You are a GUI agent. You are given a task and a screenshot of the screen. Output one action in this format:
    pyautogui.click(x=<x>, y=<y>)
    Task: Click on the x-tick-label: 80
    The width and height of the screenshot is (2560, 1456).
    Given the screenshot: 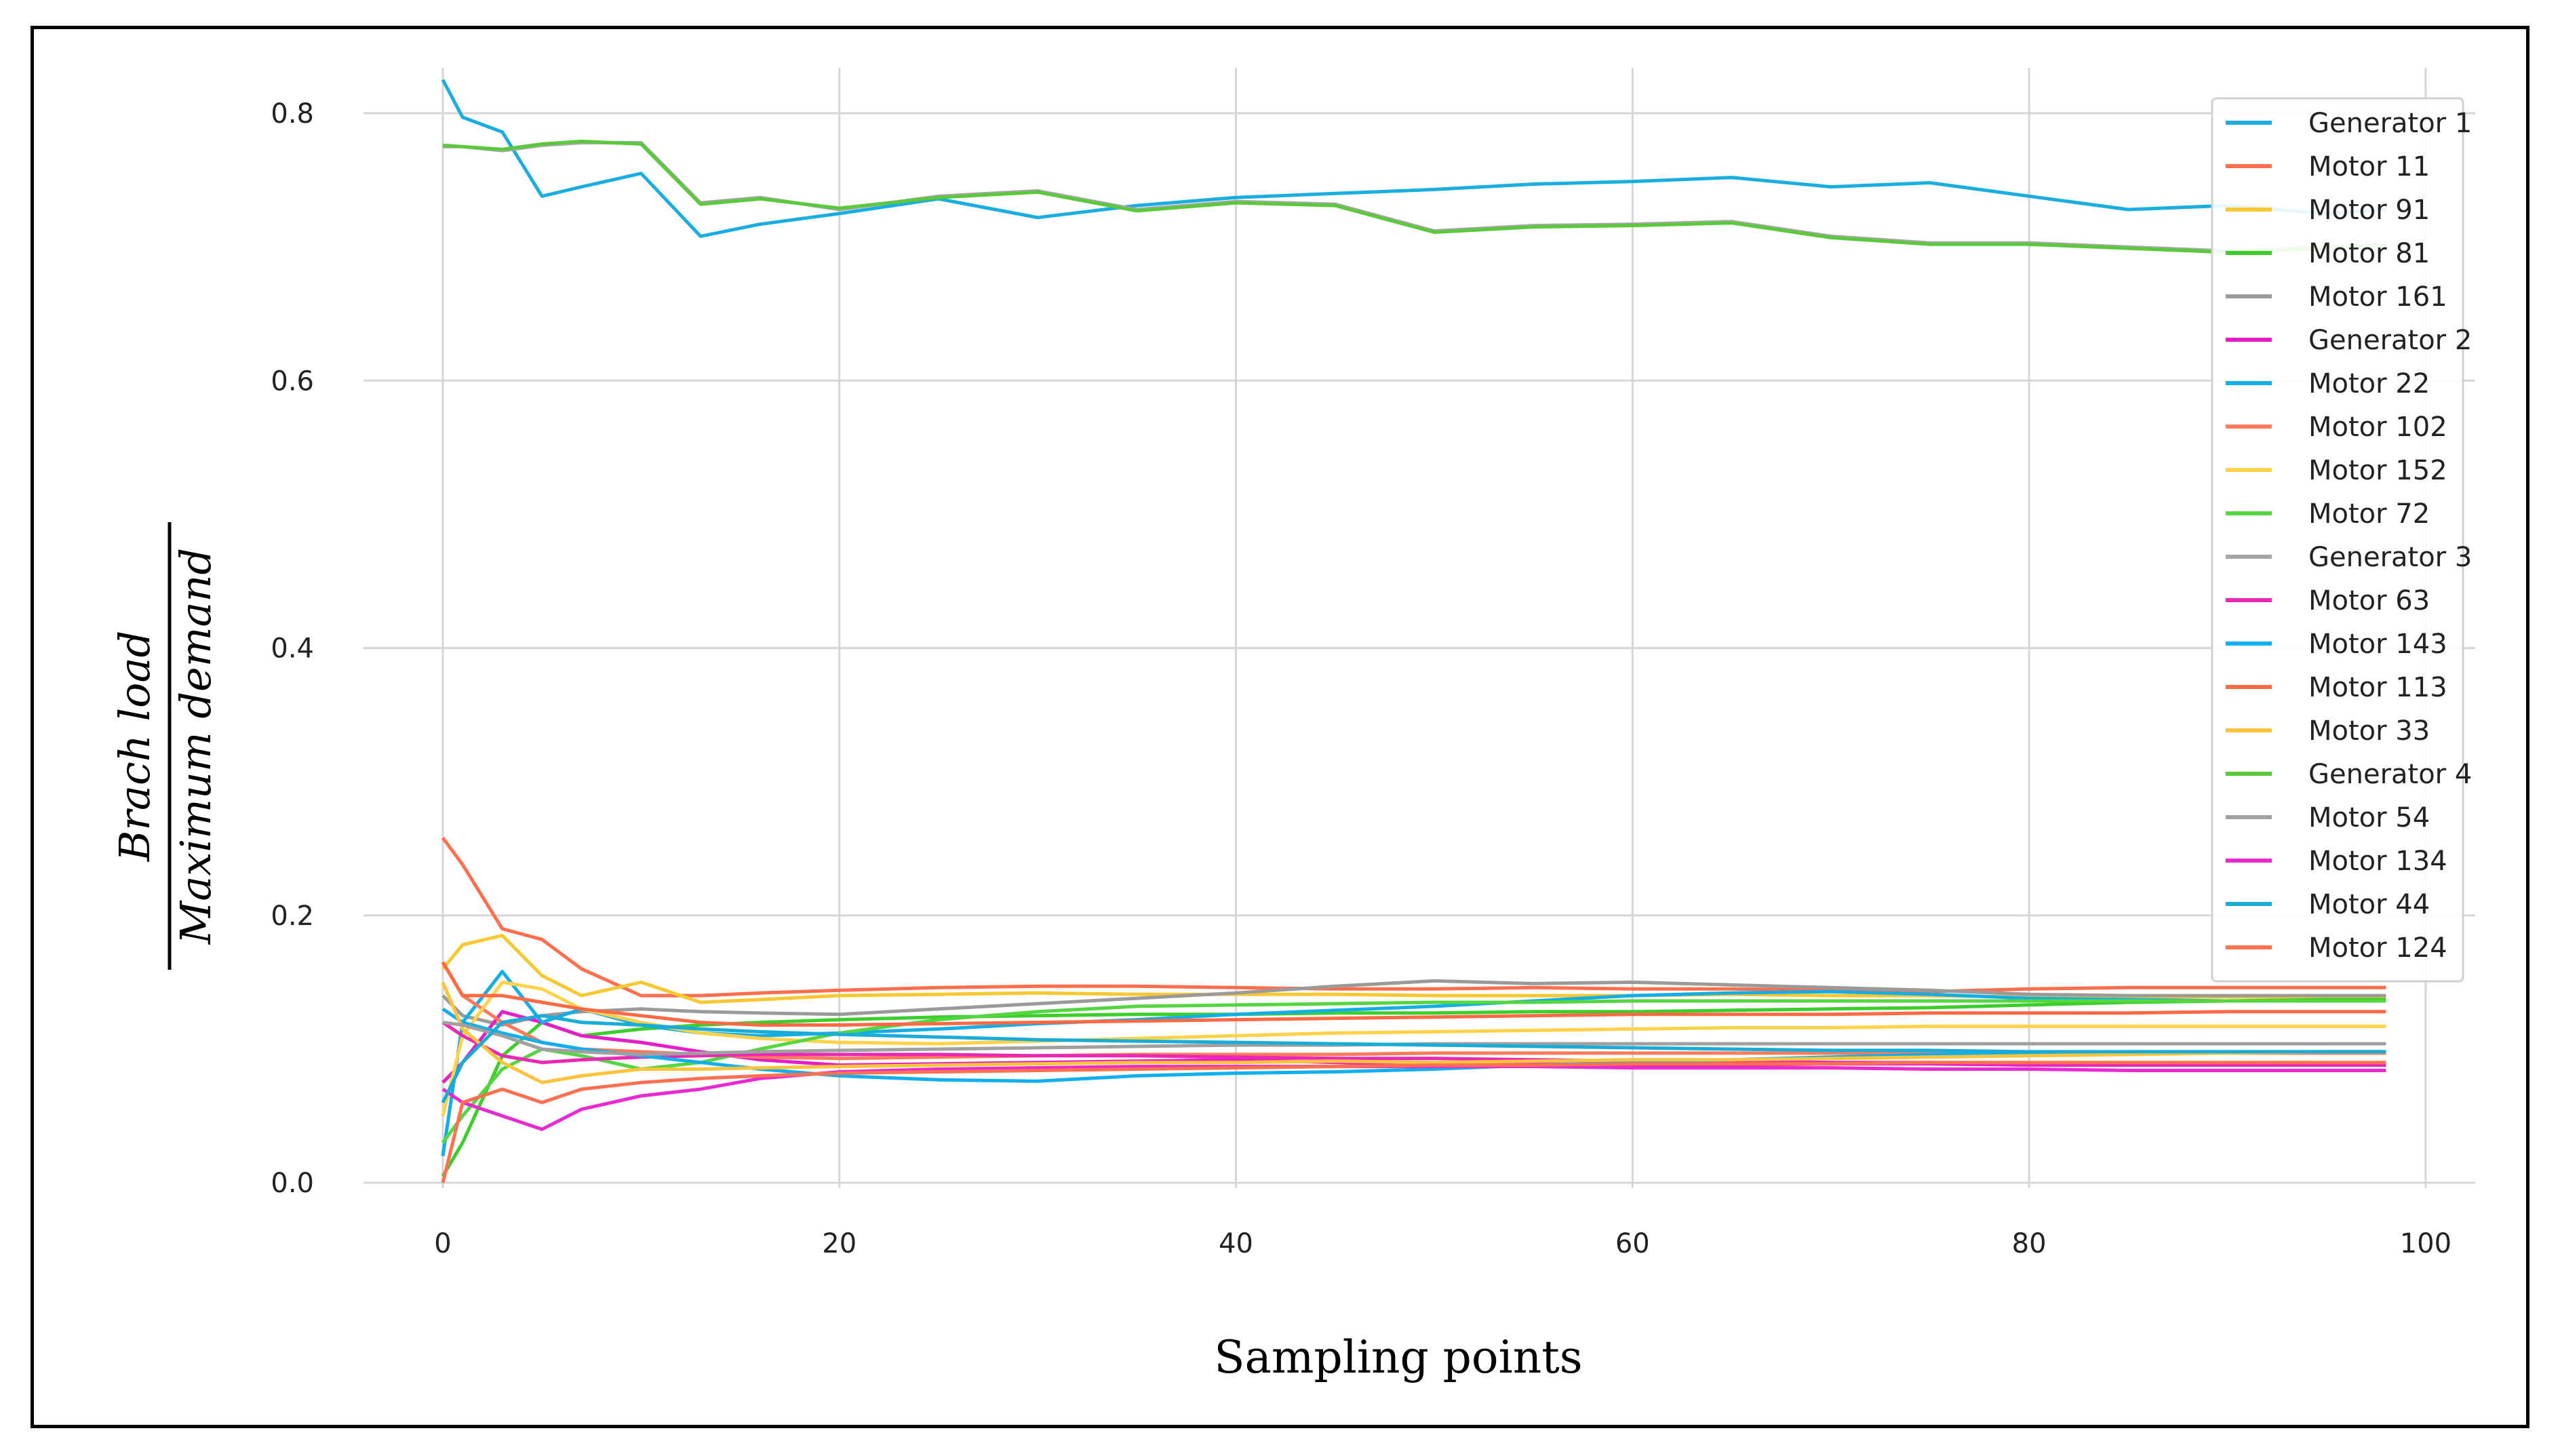 What is the action you would take?
    pyautogui.click(x=2029, y=1243)
    